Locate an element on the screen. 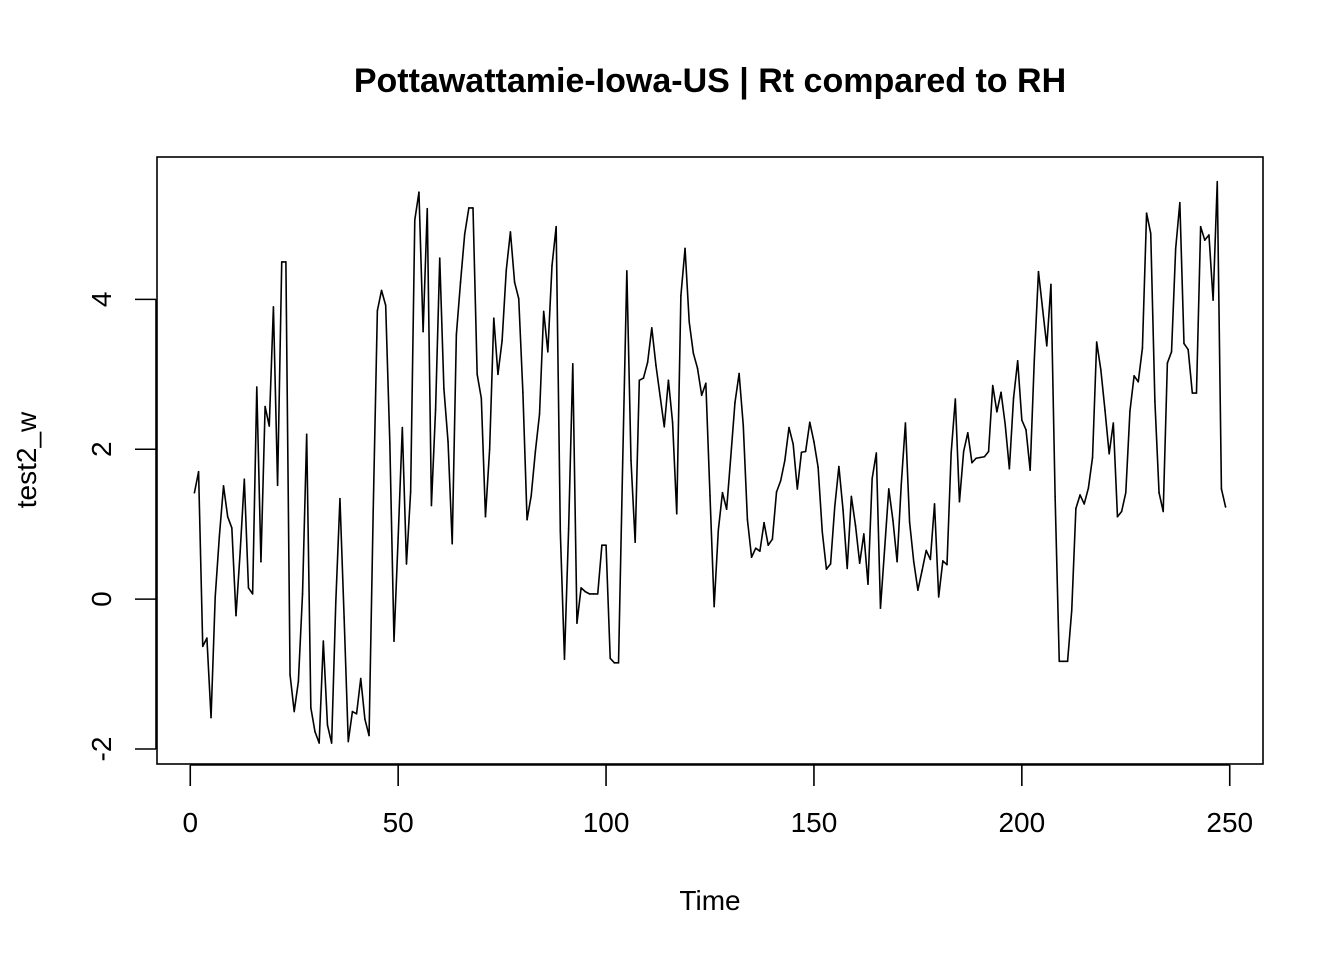 This screenshot has width=1344, height=960. x-tick-label: 50 is located at coordinates (398, 822).